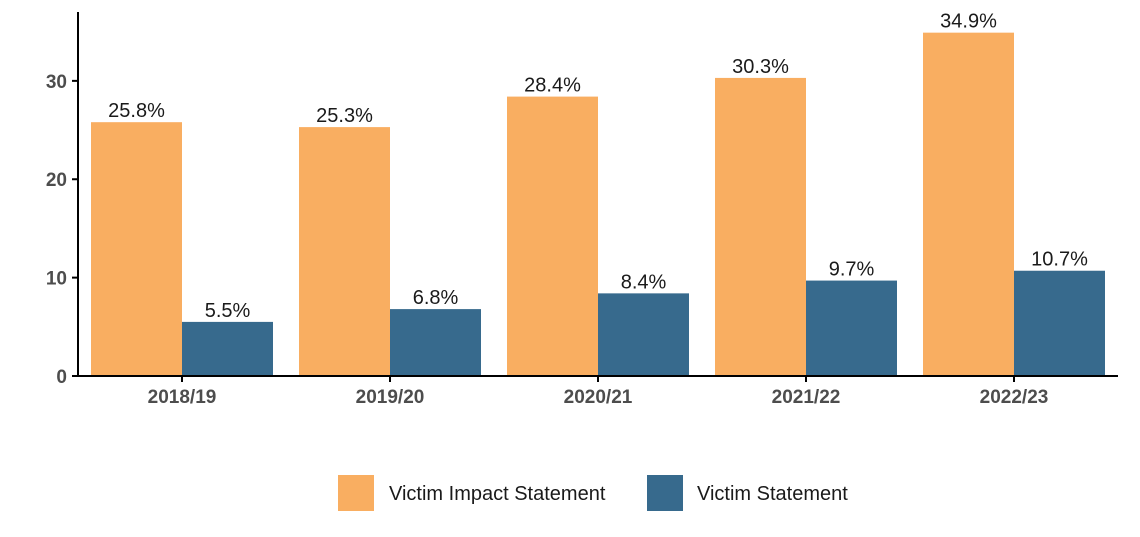 The height and width of the screenshot is (537, 1140). Describe the element at coordinates (665, 493) in the screenshot. I see `legend-swatch-victim-statement` at that location.